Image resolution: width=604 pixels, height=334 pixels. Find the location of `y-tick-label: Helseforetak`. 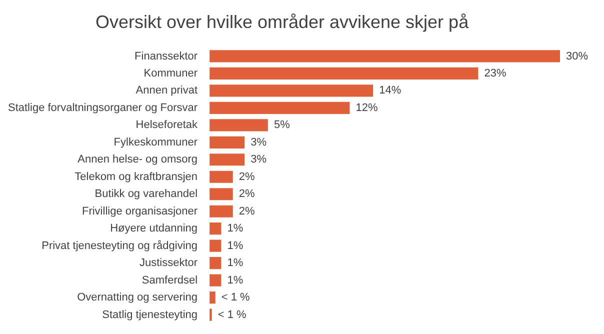

y-tick-label: Helseforetak is located at coordinates (167, 125).